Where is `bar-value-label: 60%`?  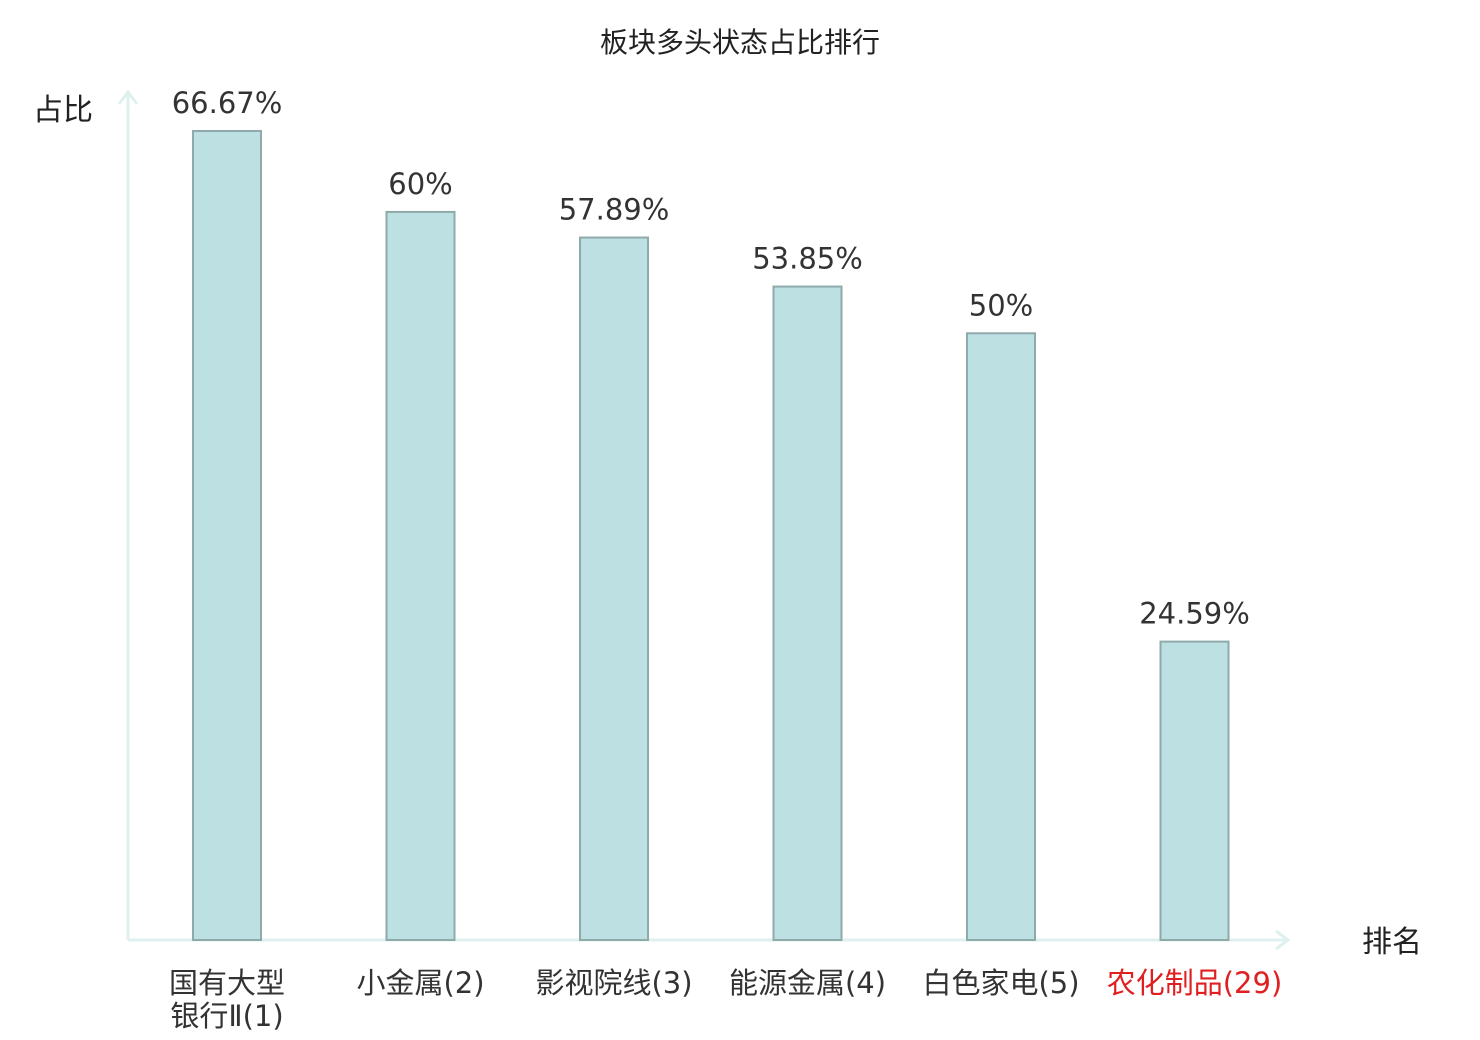
bar-value-label: 60% is located at coordinates (420, 184).